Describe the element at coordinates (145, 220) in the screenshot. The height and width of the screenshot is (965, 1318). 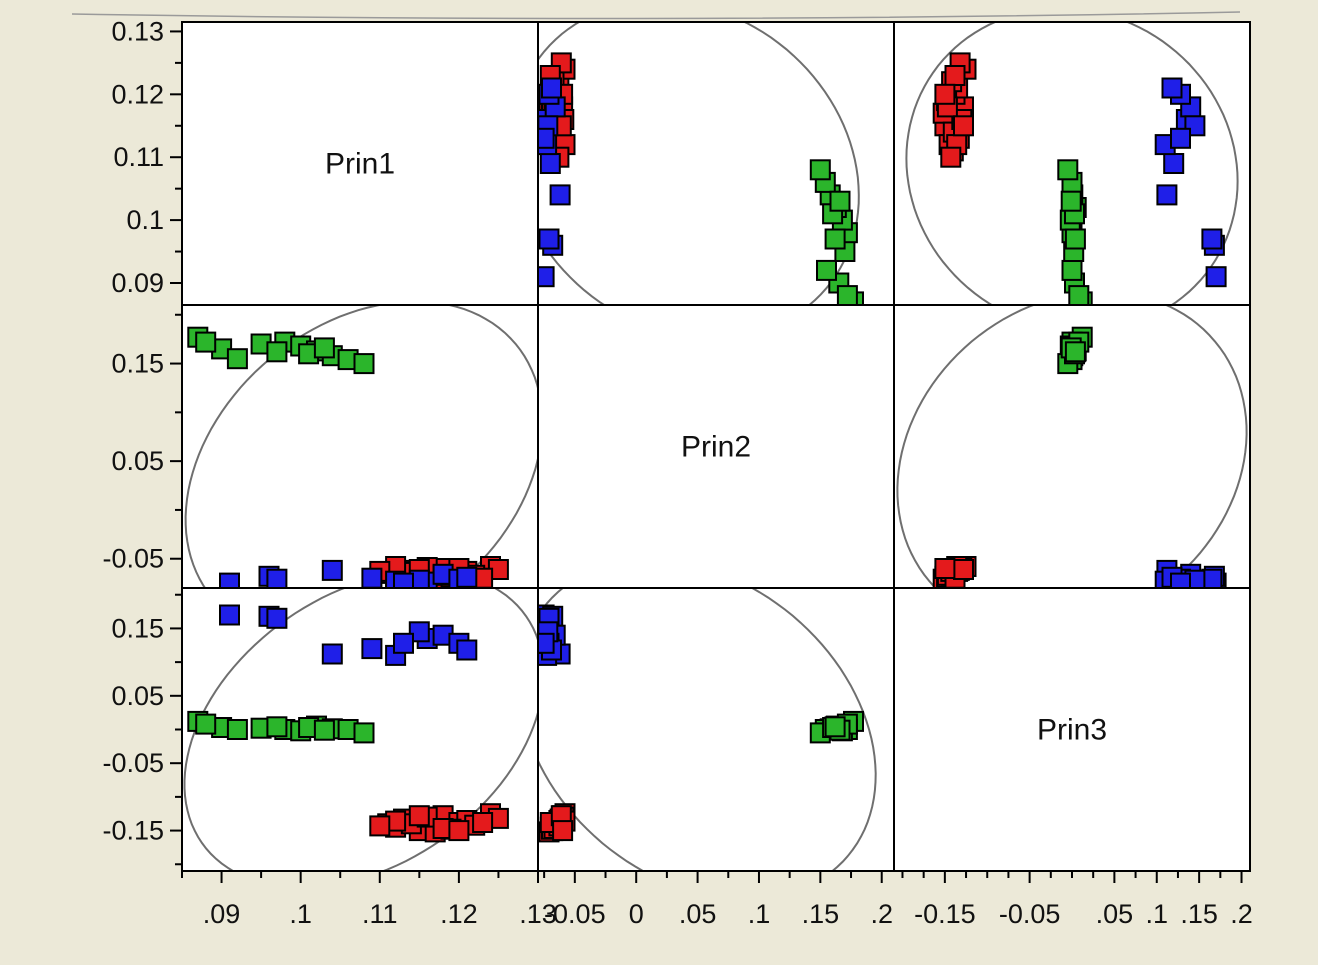
I see `y-tick-label-Prin1: 0.1` at that location.